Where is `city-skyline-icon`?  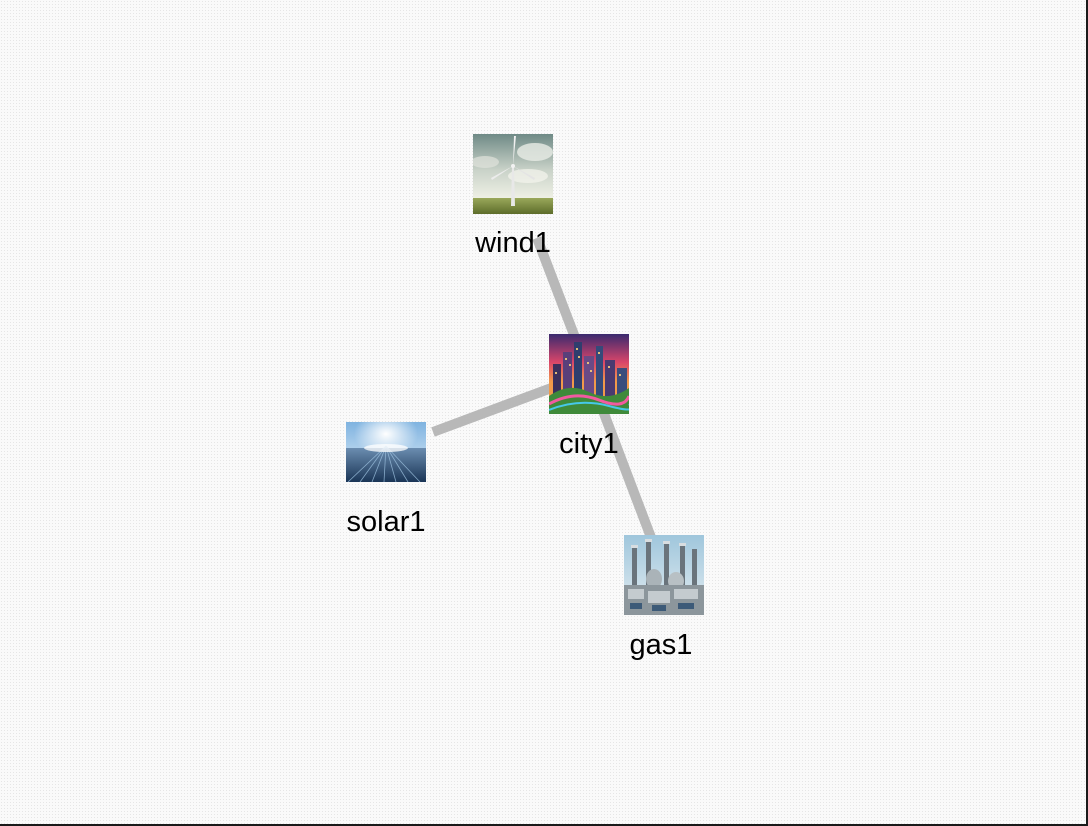 city-skyline-icon is located at coordinates (589, 374).